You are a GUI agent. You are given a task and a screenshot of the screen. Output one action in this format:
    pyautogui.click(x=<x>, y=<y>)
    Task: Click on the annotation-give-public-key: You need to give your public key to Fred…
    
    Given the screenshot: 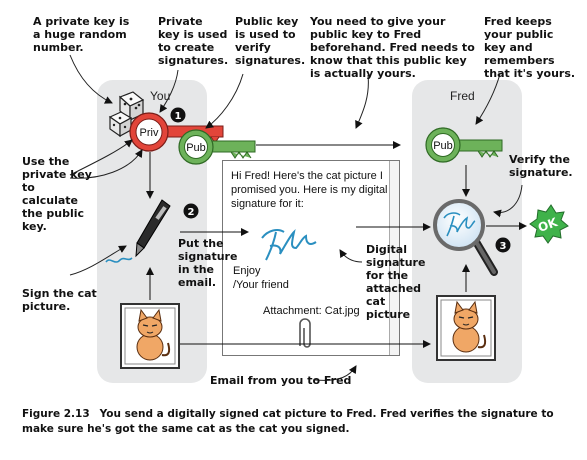 What is the action you would take?
    pyautogui.click(x=392, y=47)
    